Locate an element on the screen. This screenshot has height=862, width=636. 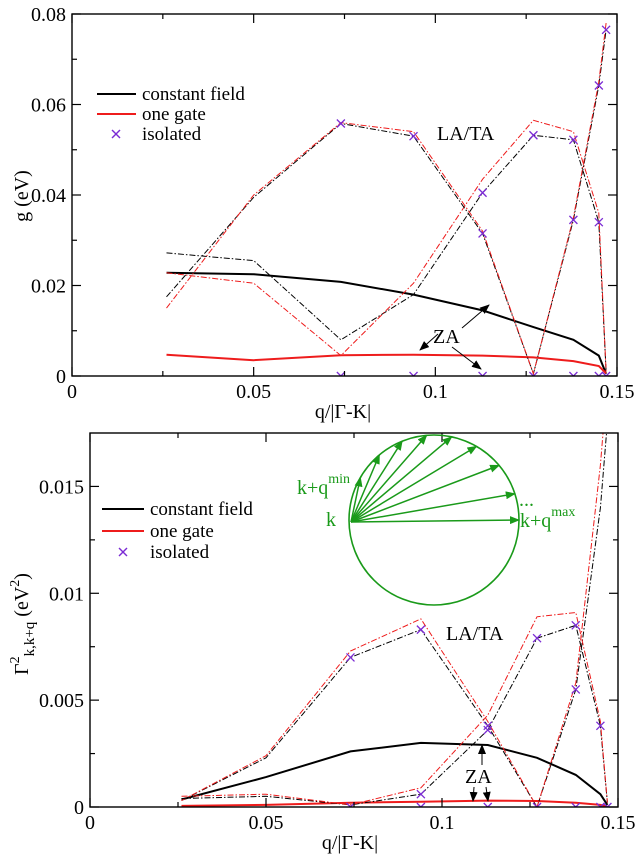
inset-label-kq-max: k+qmax is located at coordinates (547, 518).